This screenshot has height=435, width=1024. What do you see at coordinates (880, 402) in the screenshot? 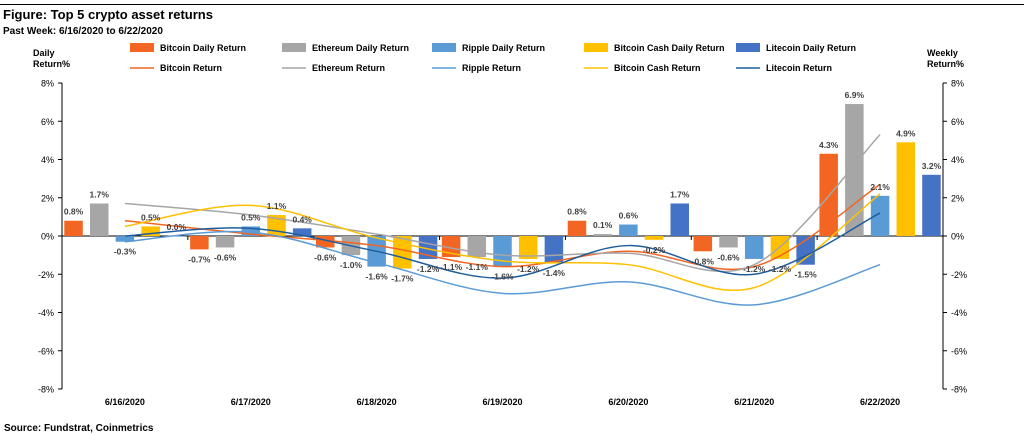
I see `x-tick-label: 6/22/2020` at bounding box center [880, 402].